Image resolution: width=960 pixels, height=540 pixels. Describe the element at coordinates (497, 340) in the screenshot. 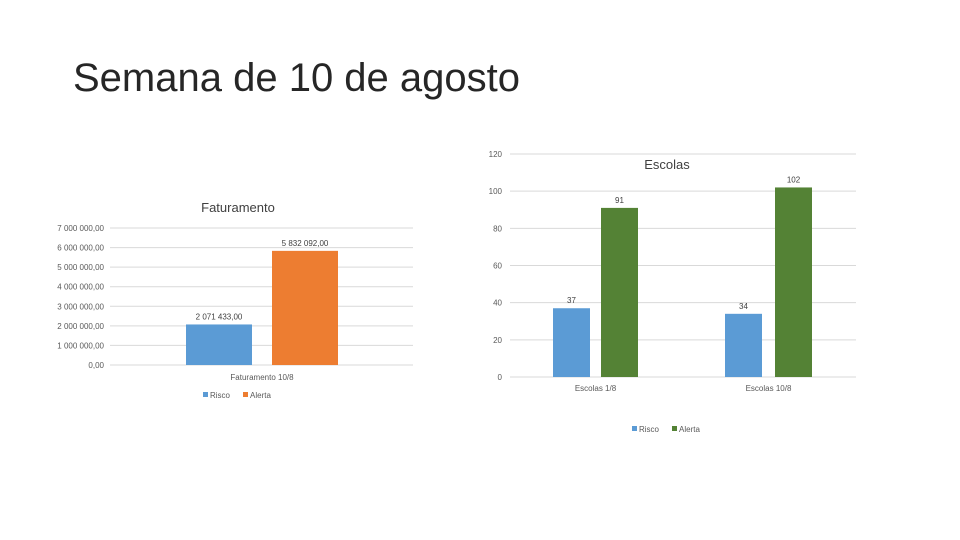

I see `escolas-ytick-label: 20` at that location.